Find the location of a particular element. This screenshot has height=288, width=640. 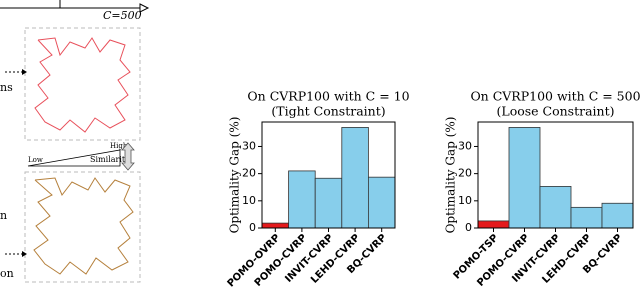

chart-subtitle: (Tight Constraint) is located at coordinates (328, 111).